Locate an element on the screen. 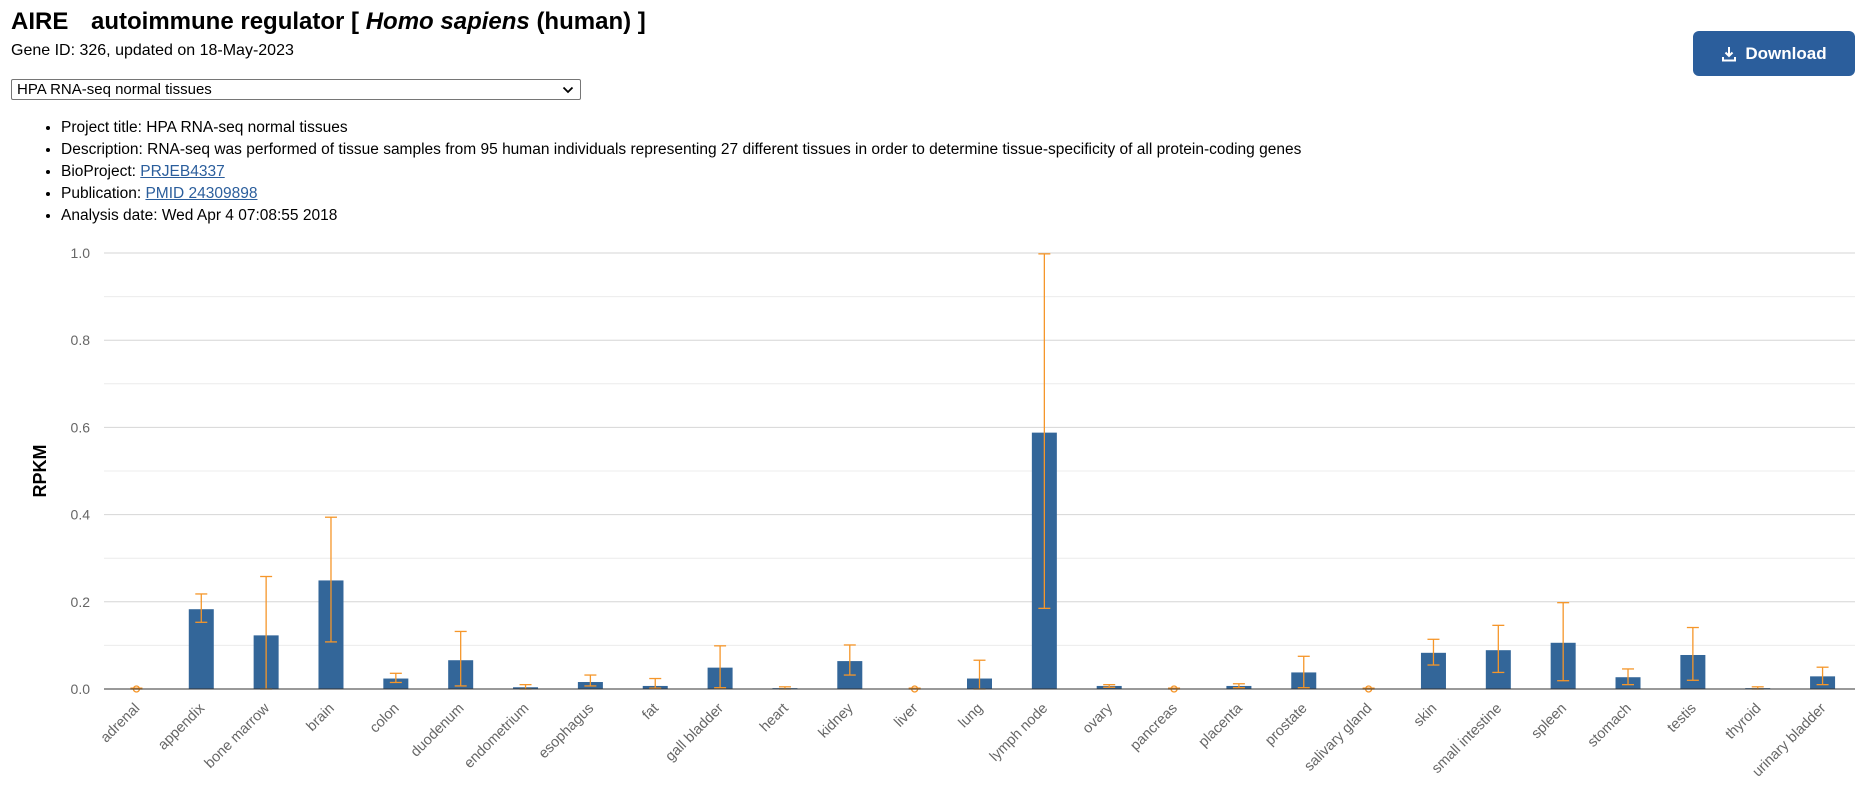 The width and height of the screenshot is (1867, 794). gene-symbol: AIRE is located at coordinates (40, 21).